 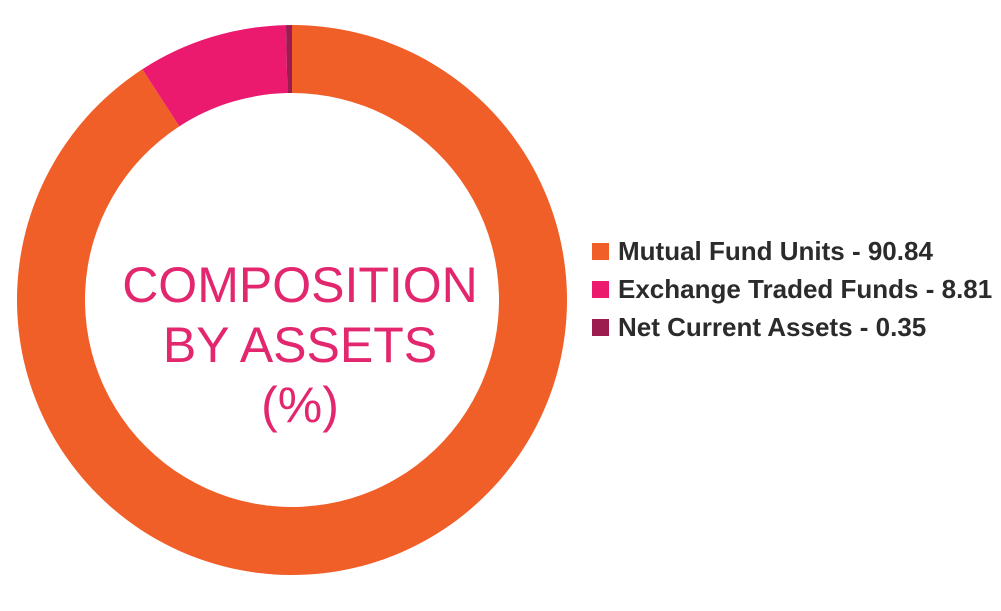 What do you see at coordinates (600, 289) in the screenshot?
I see `legend-swatch-exchange-traded-funds` at bounding box center [600, 289].